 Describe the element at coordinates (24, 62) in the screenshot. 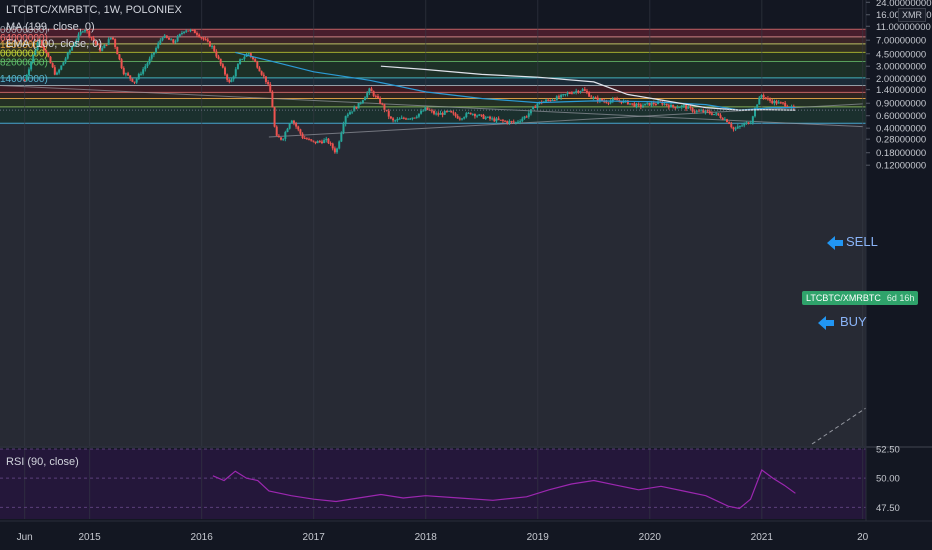

I see `fib-level-label: 82000000)` at that location.